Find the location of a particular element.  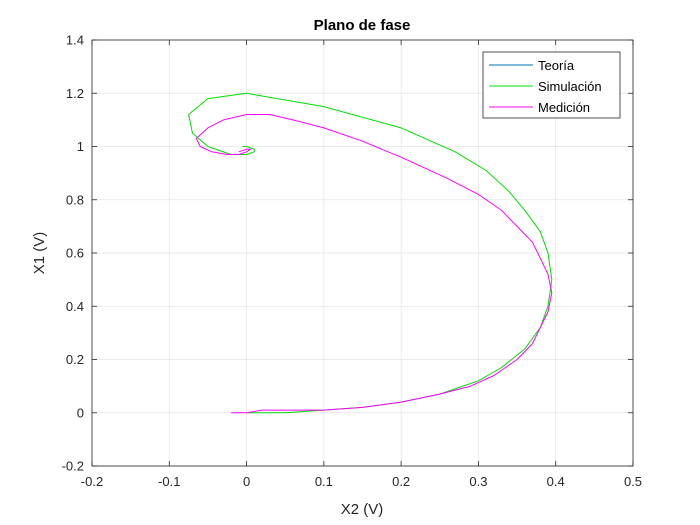

x-tick-label: 0 is located at coordinates (246, 481).